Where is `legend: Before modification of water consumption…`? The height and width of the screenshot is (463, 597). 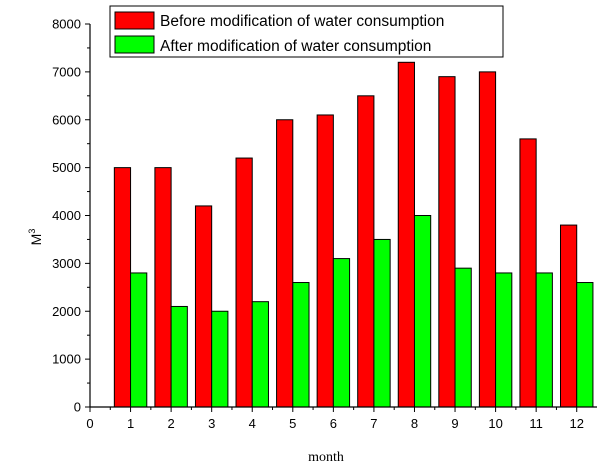 legend: Before modification of water consumption… is located at coordinates (306, 31).